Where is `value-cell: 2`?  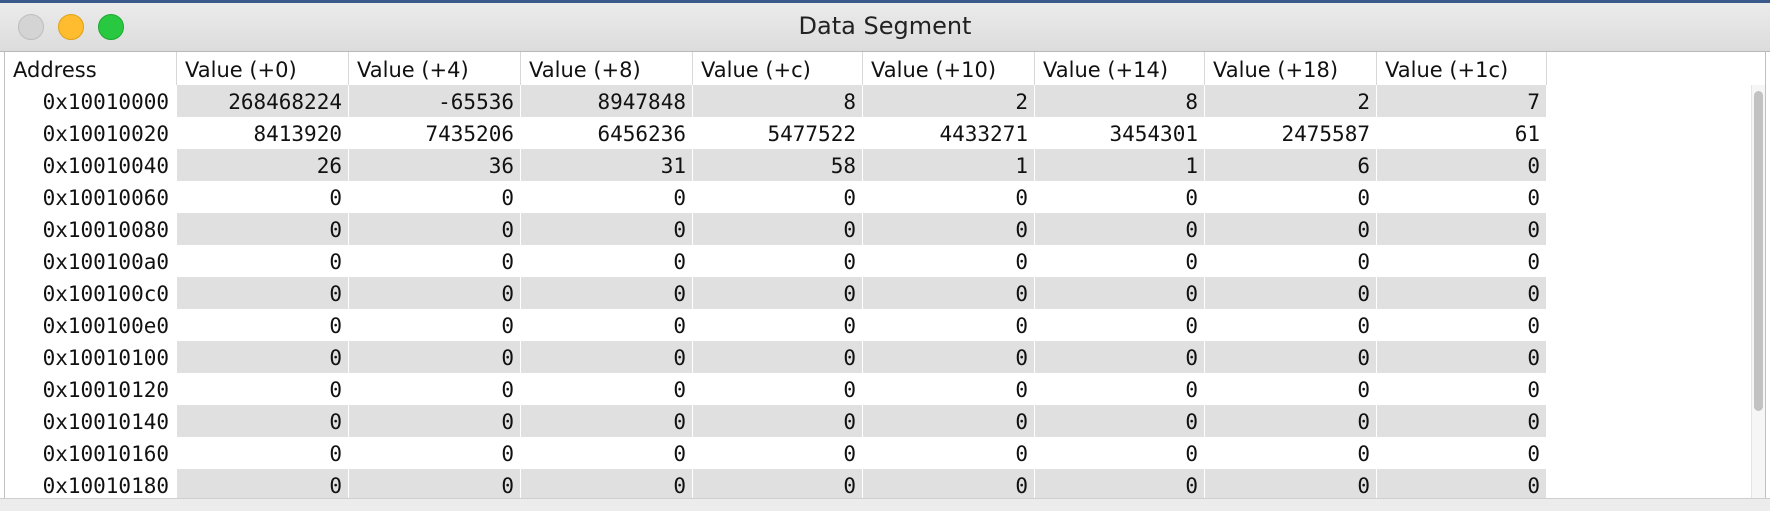 value-cell: 2 is located at coordinates (1291, 101).